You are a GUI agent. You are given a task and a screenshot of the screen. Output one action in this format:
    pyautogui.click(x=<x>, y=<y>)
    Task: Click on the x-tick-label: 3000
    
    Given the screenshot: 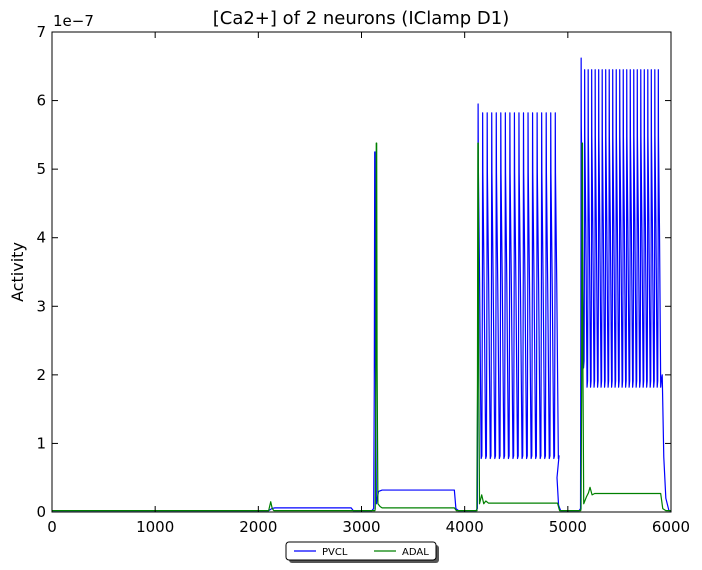 What is the action you would take?
    pyautogui.click(x=361, y=527)
    